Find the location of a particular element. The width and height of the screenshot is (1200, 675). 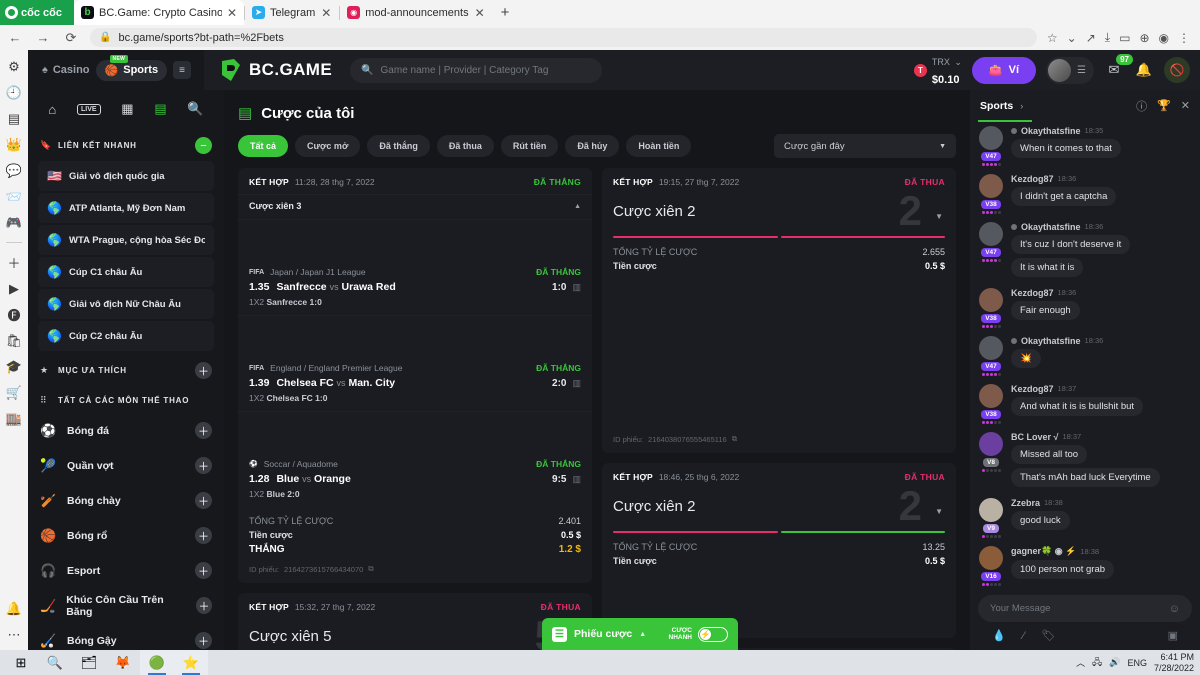

collapse-quicklinks-button: − is located at coordinates (203, 145).